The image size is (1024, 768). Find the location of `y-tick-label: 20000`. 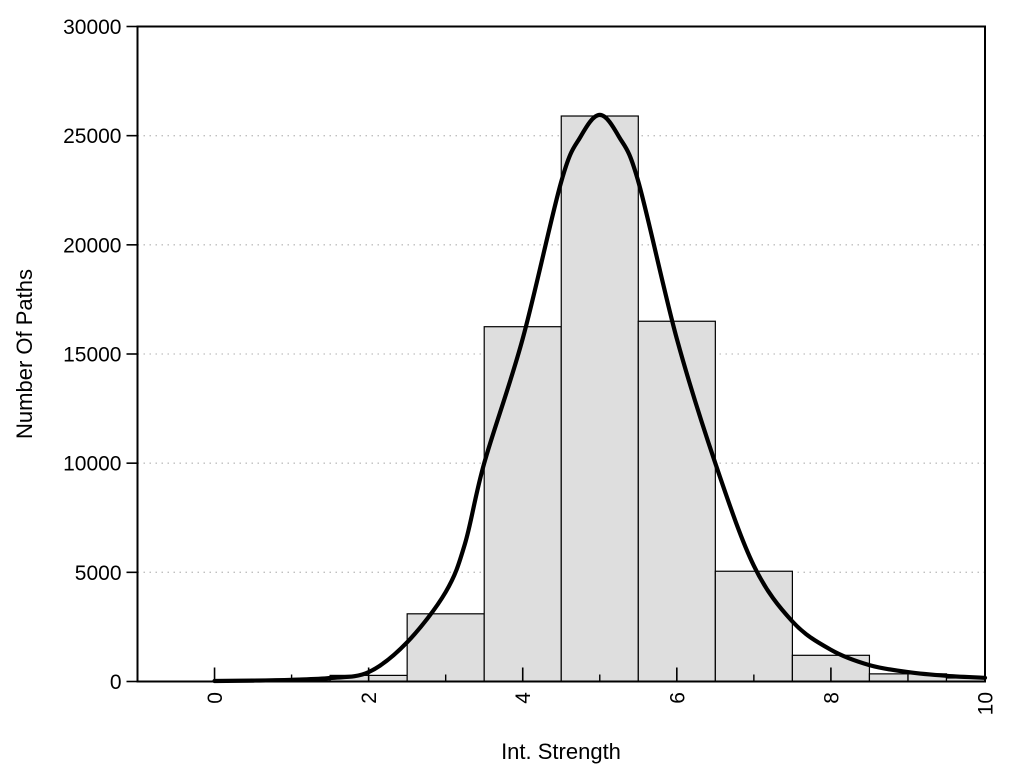

y-tick-label: 20000 is located at coordinates (92, 245).